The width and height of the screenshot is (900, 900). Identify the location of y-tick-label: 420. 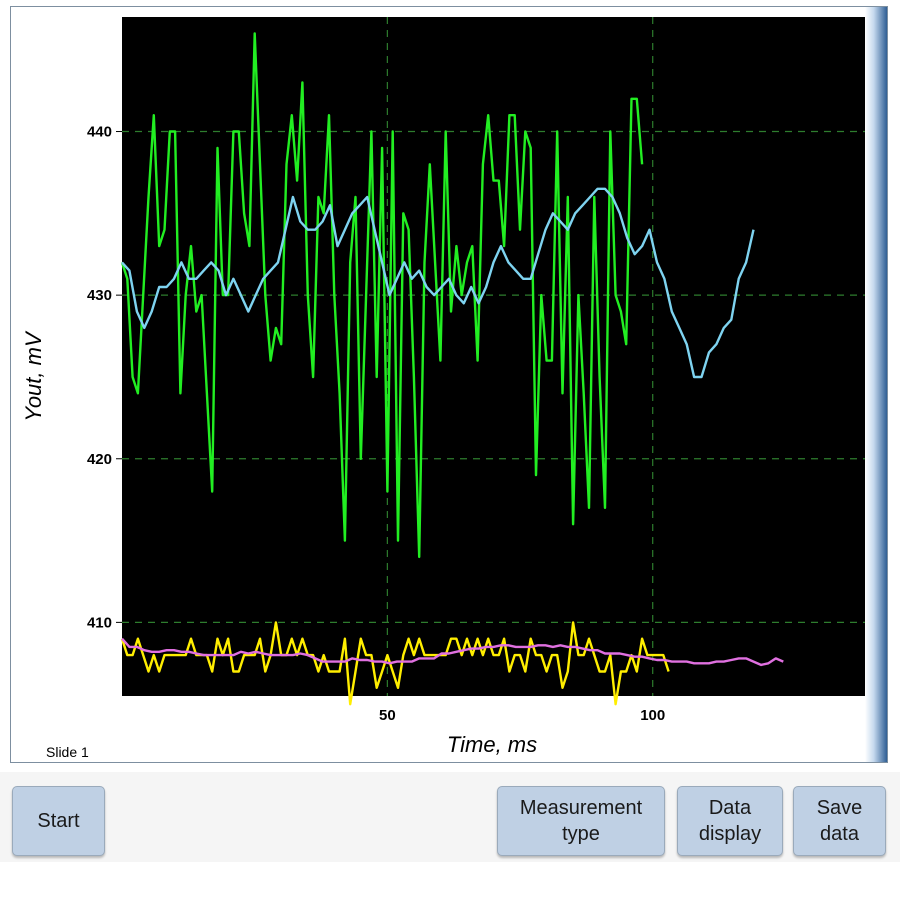
(99, 459).